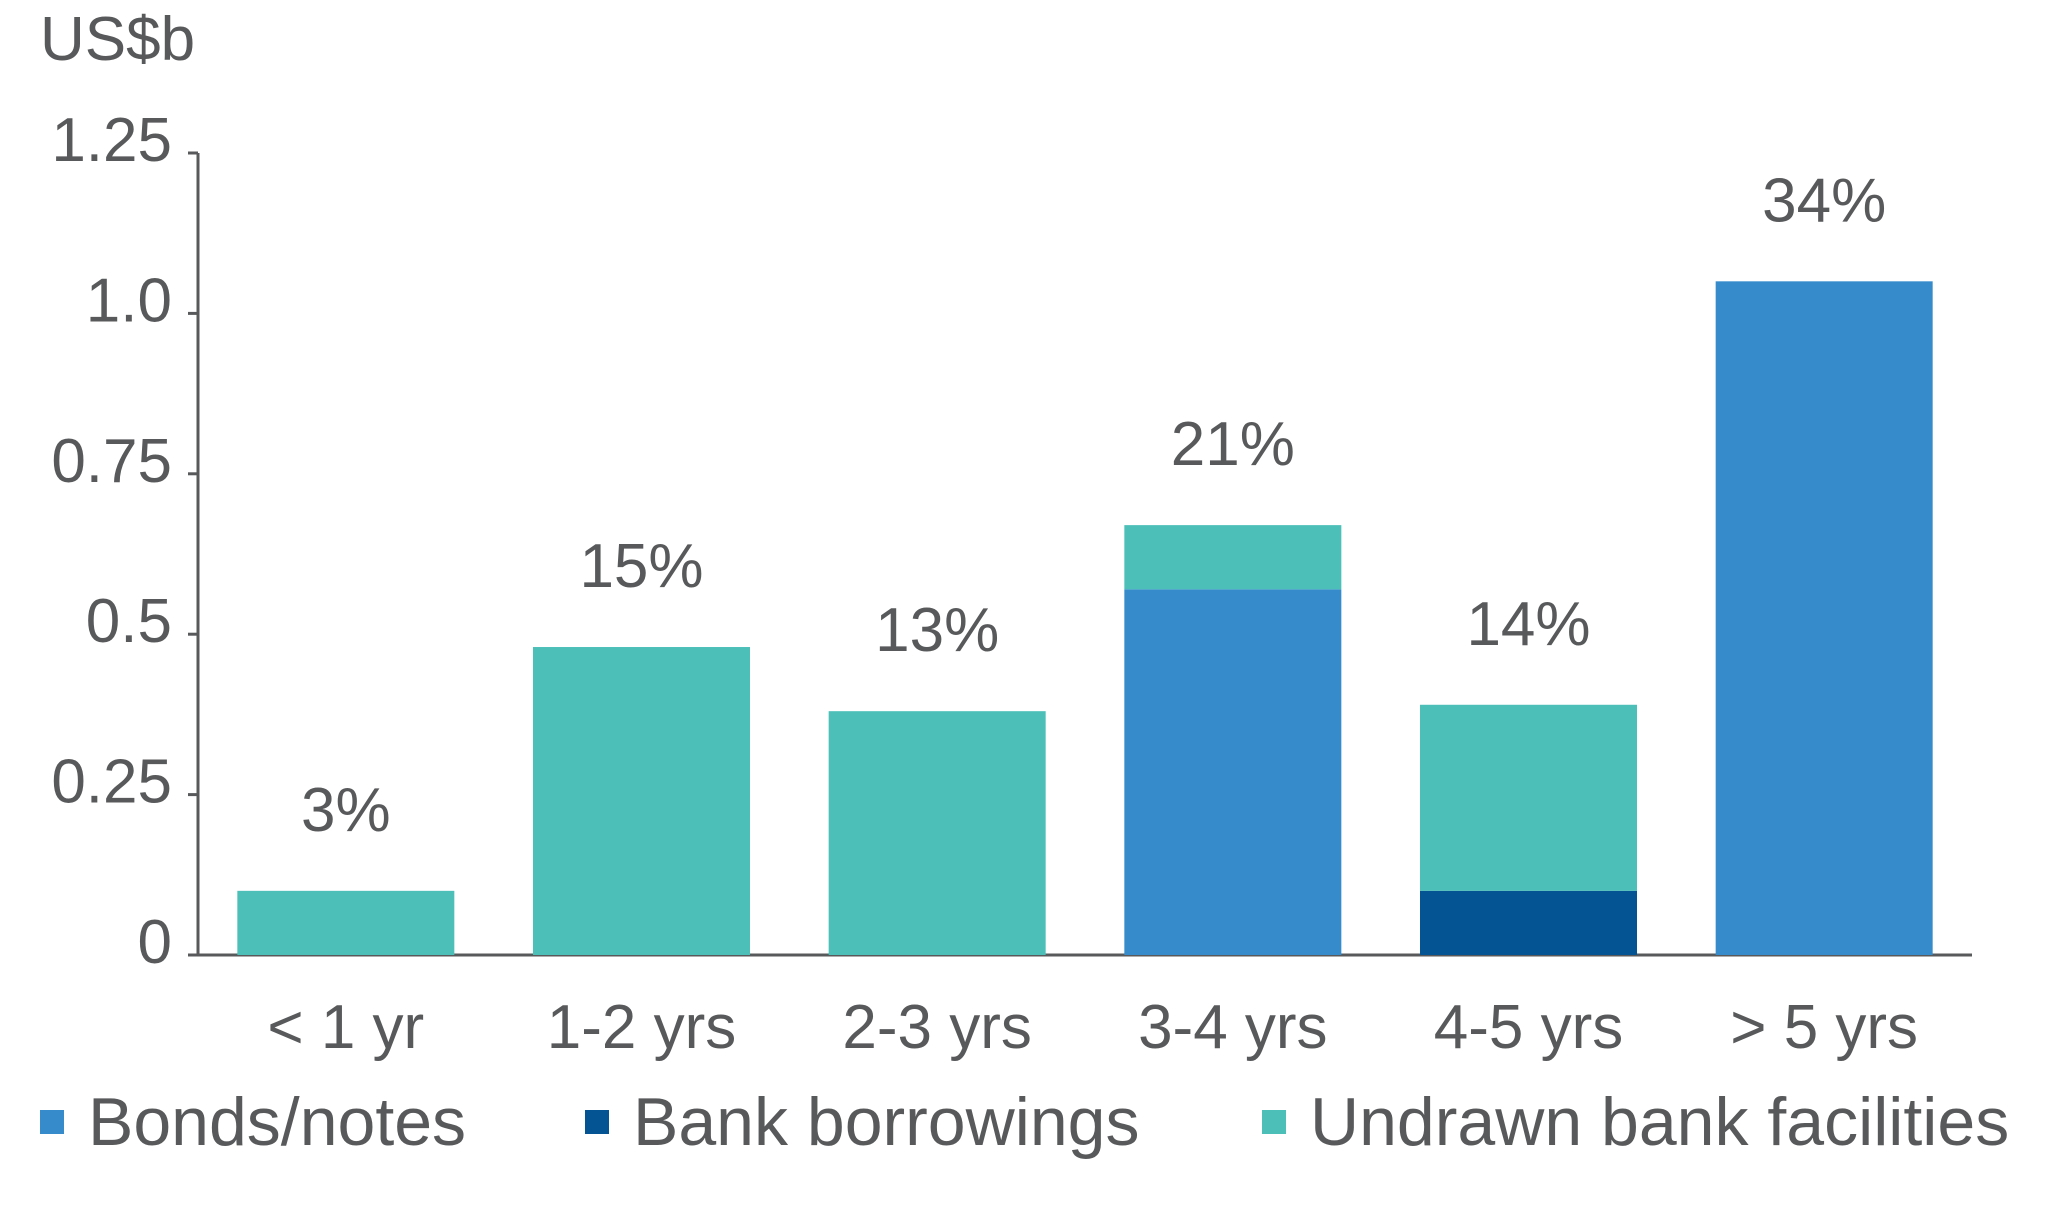 This screenshot has height=1210, width=2067. Describe the element at coordinates (1659, 1122) in the screenshot. I see `legend-label: Undrawn bank facilities` at that location.